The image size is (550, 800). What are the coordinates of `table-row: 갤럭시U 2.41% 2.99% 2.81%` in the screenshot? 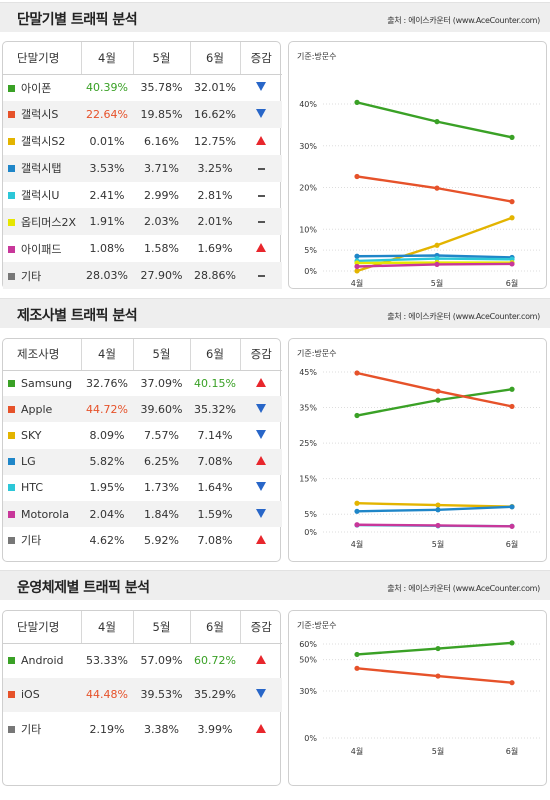 It's located at (142, 195).